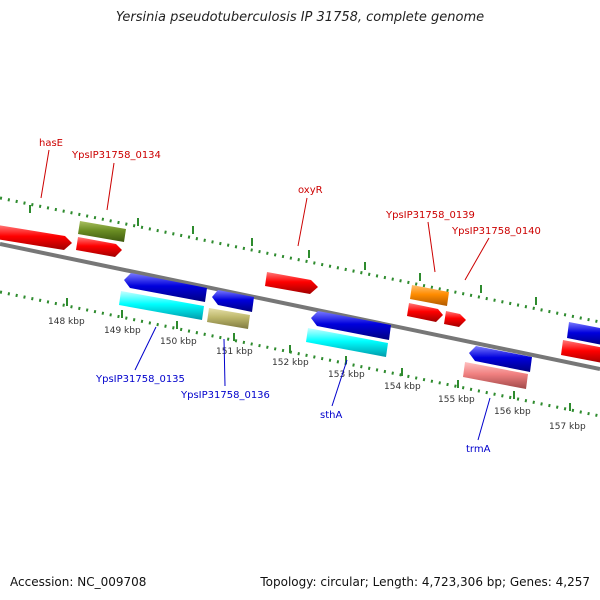  I want to click on scale-label: 156 kbp, so click(512, 412).